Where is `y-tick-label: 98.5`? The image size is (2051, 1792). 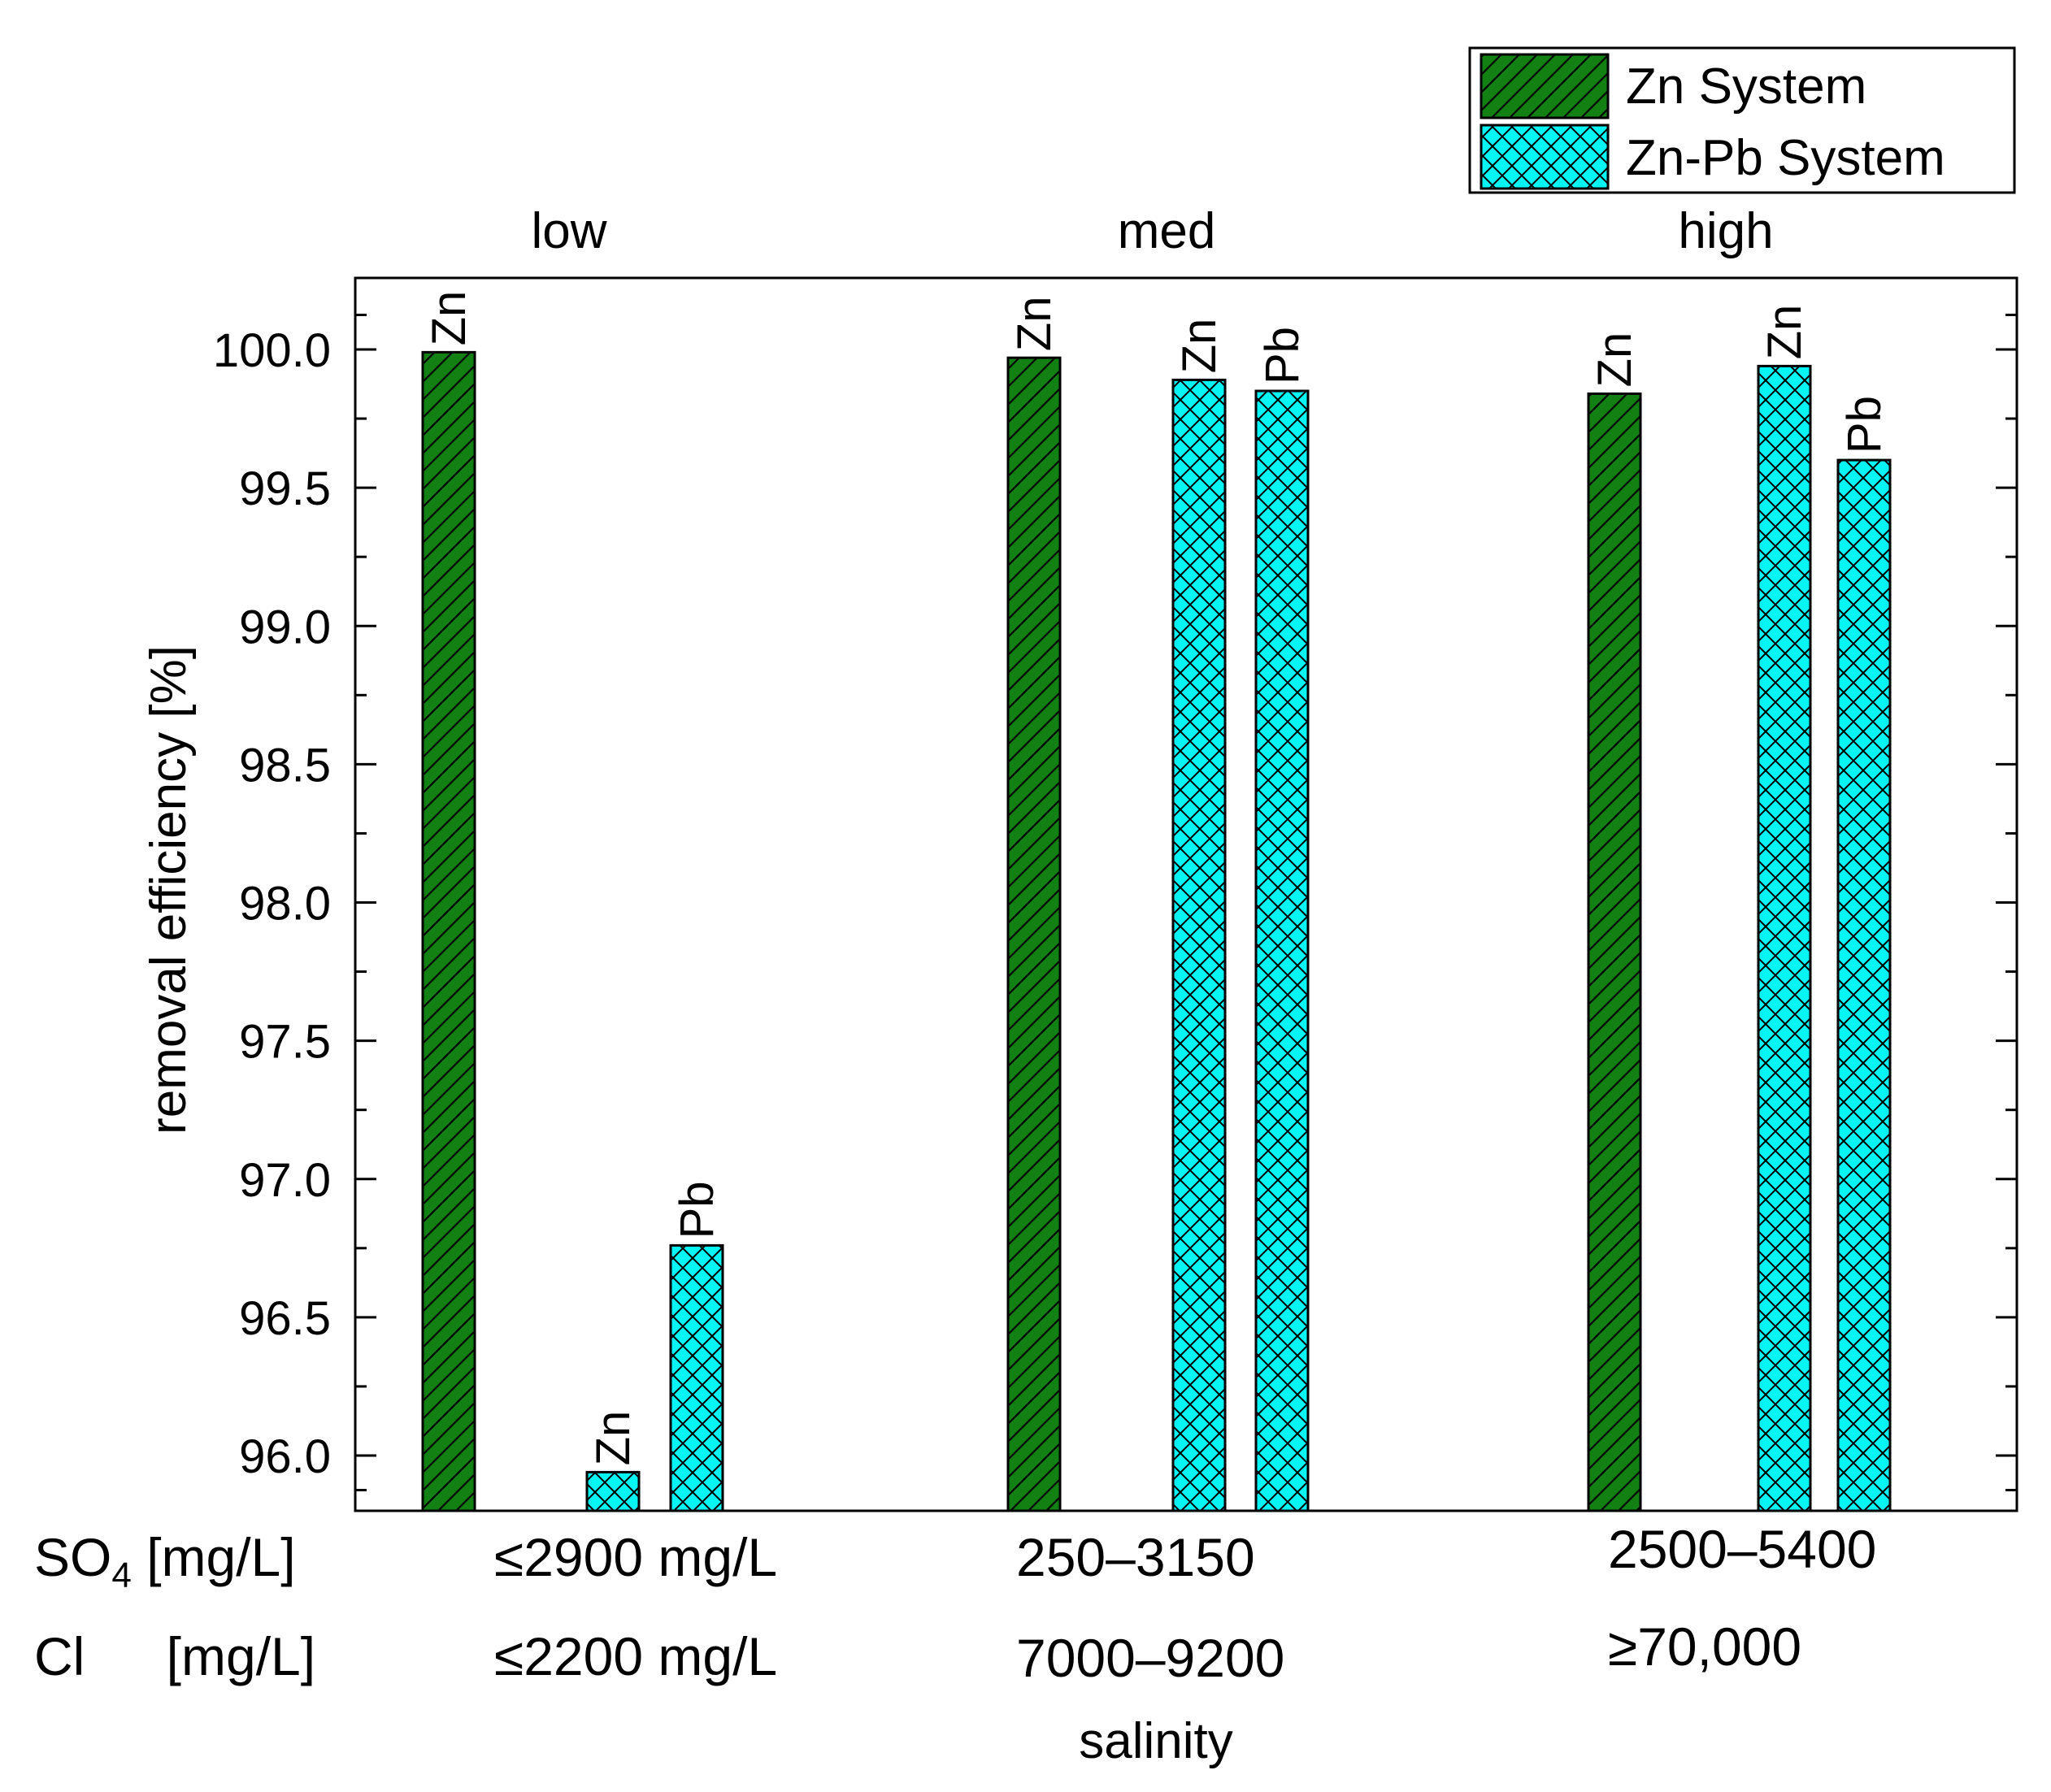
y-tick-label: 98.5 is located at coordinates (285, 765).